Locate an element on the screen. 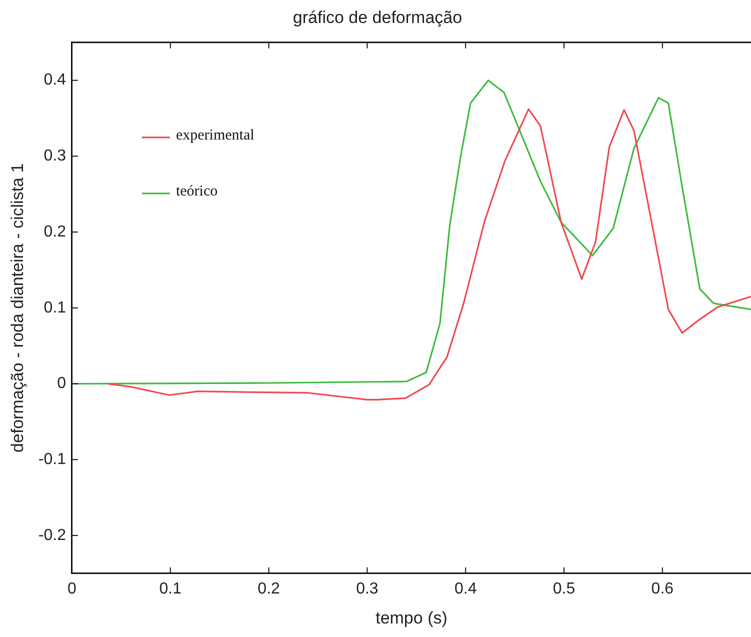  x-tick-label: 0.4 is located at coordinates (465, 589).